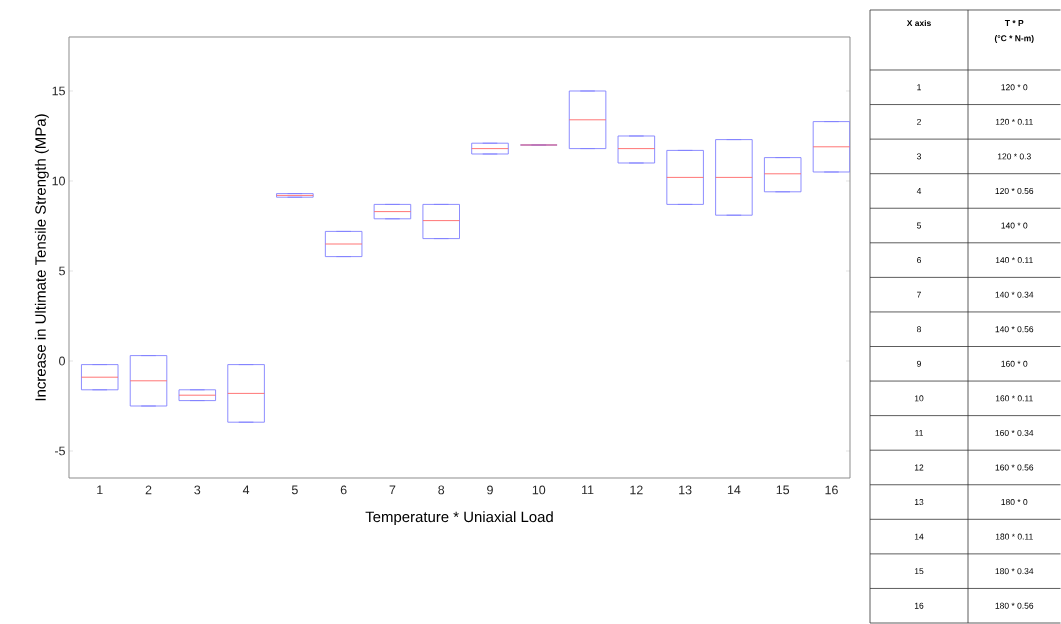 Image resolution: width=1061 pixels, height=624 pixels. I want to click on y-tick-label: 5, so click(62, 271).